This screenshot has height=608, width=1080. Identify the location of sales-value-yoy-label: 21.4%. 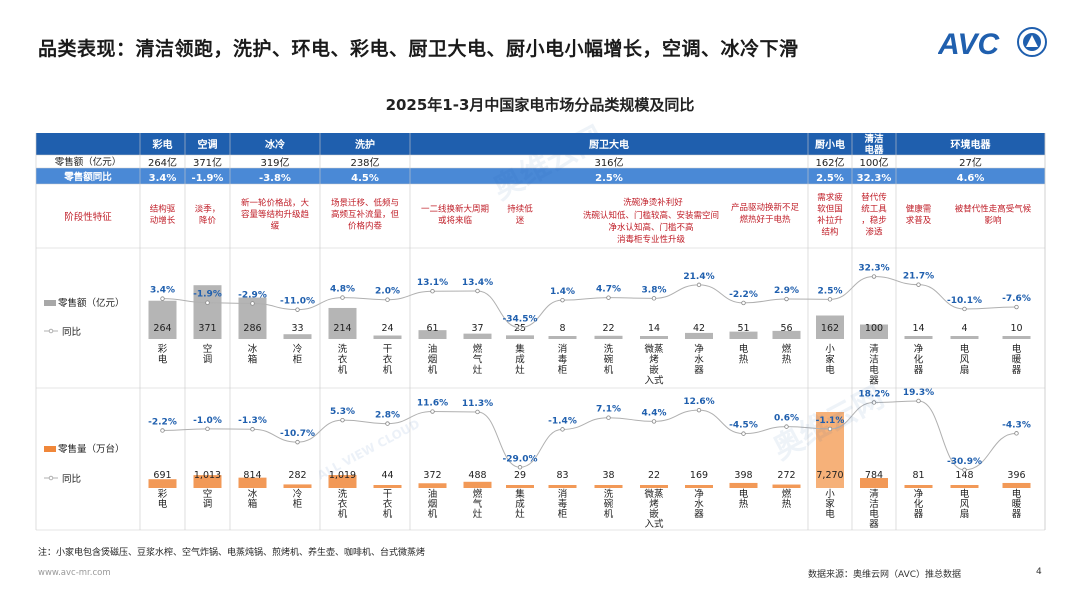
(698, 277).